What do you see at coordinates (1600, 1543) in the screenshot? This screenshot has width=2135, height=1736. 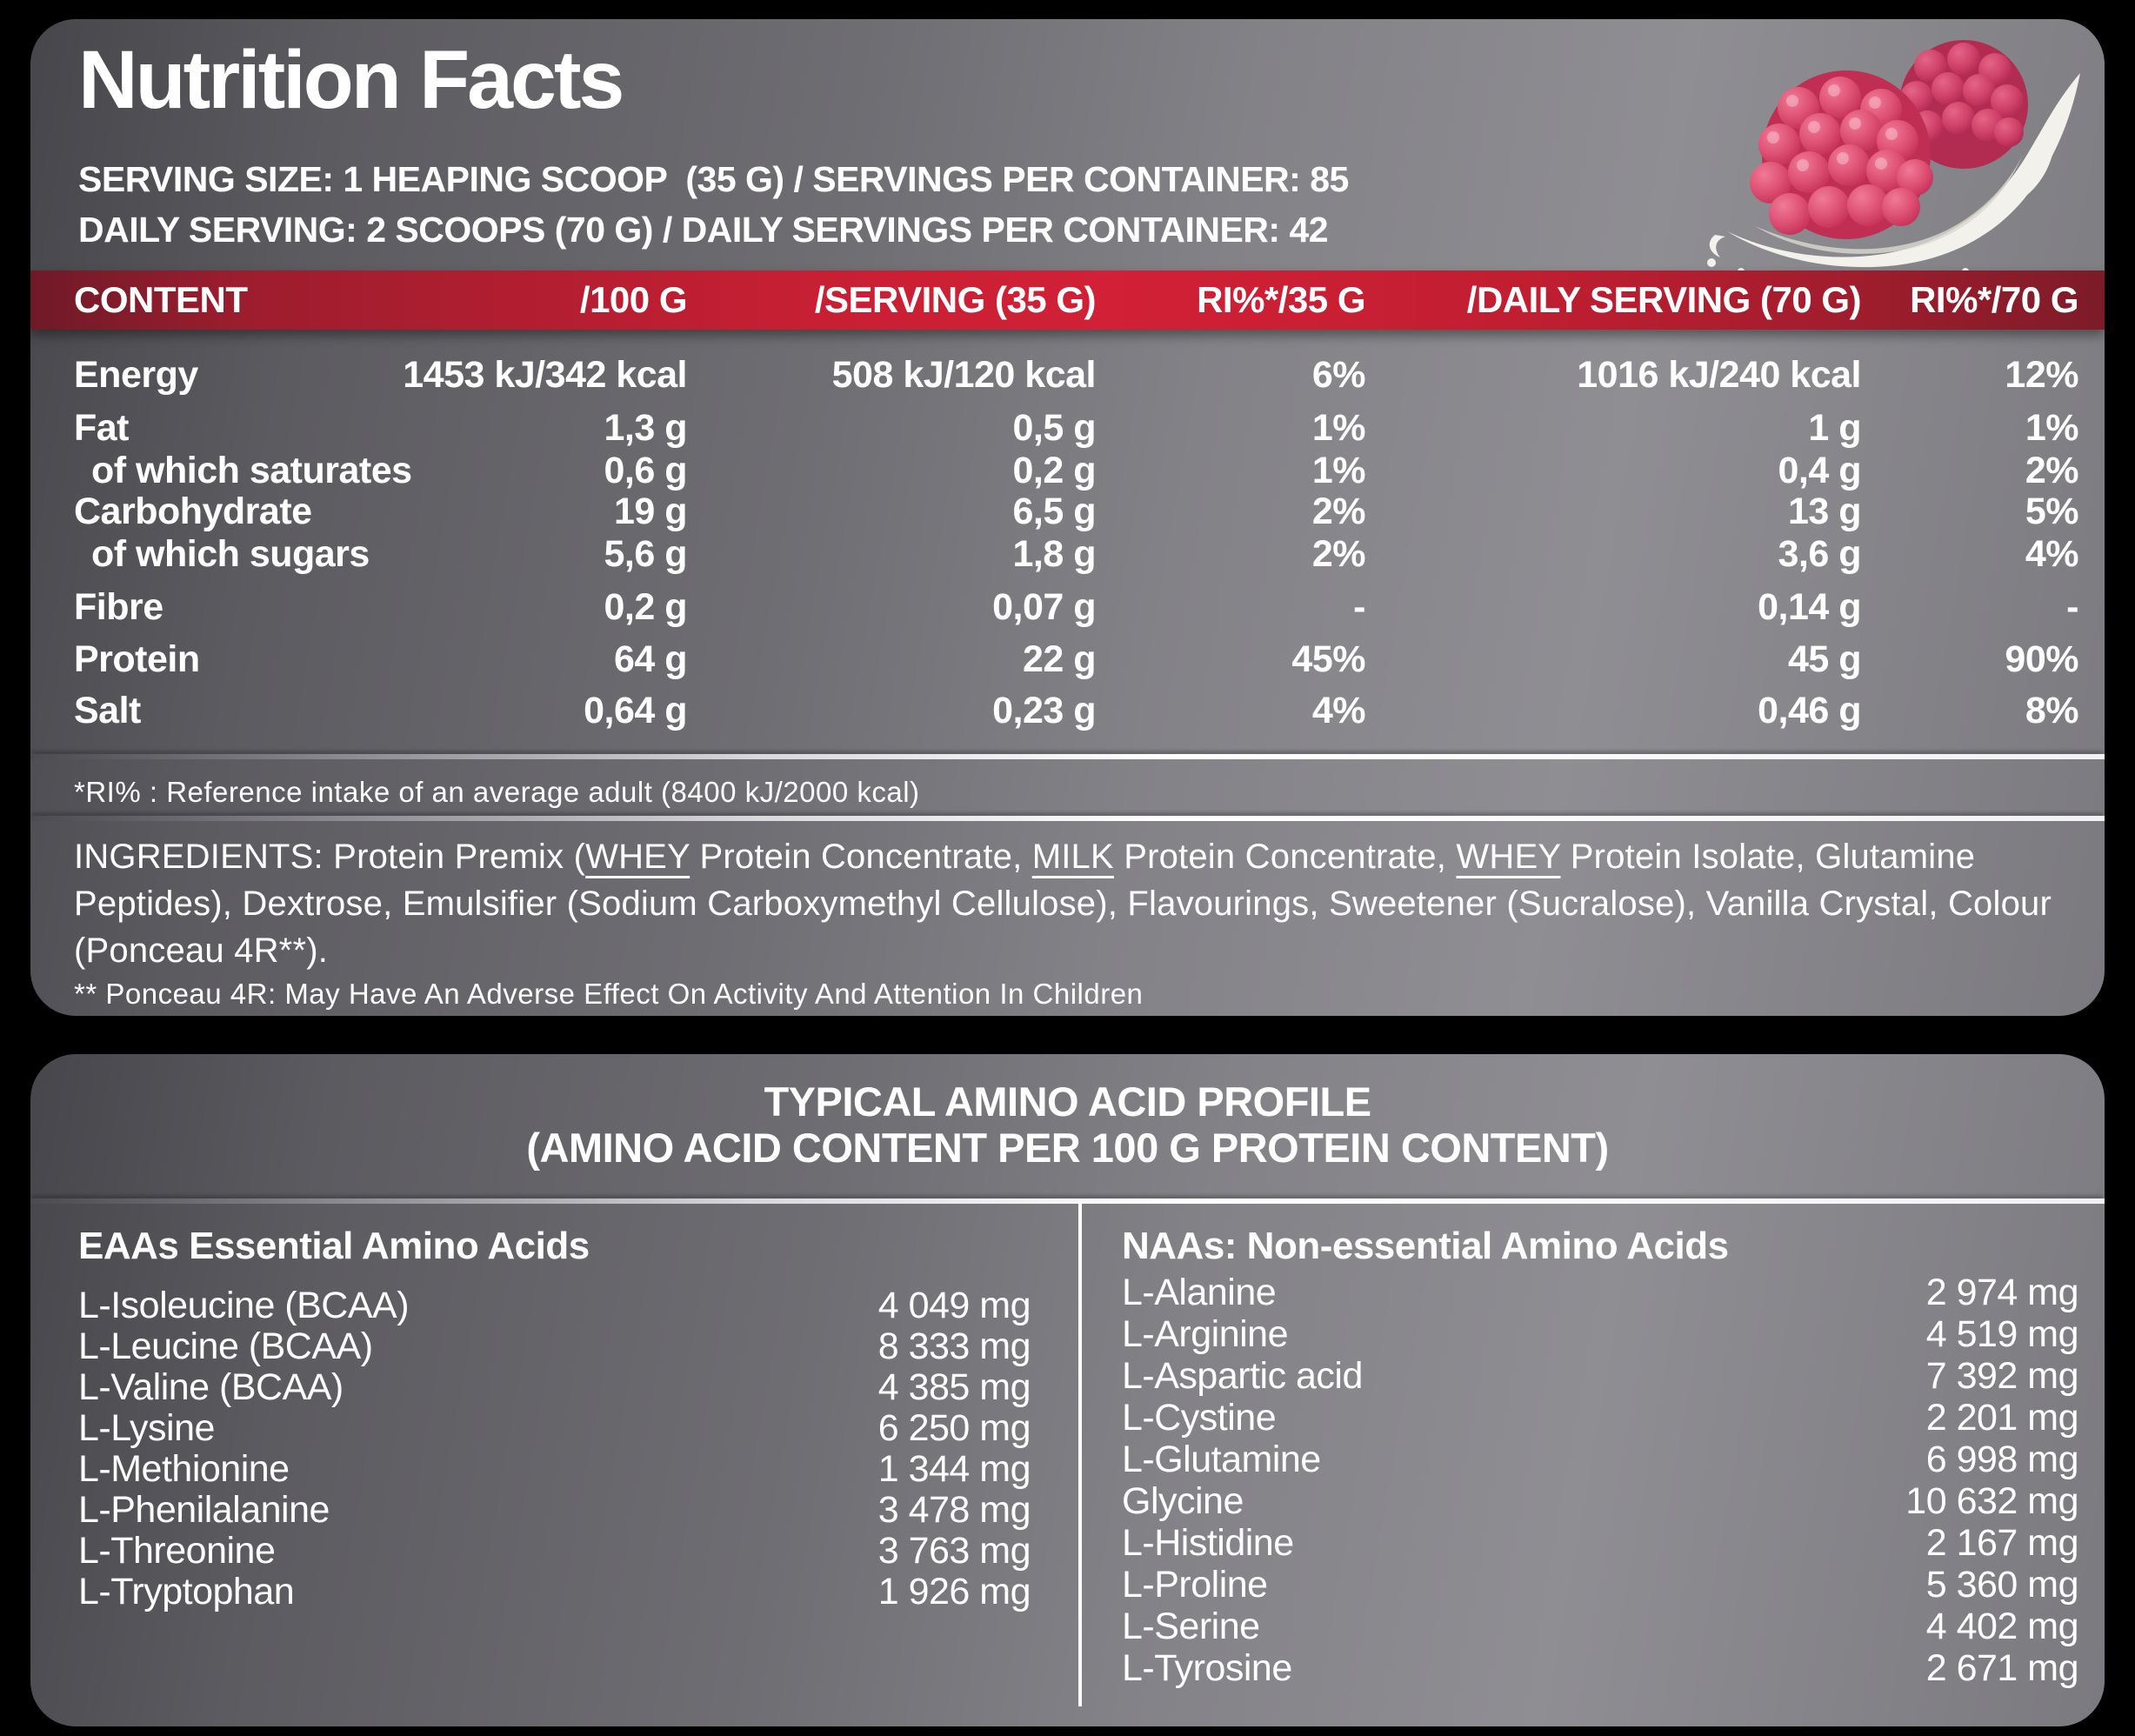 I see `amino-acid-row: L-Histidine 2 167 mg` at bounding box center [1600, 1543].